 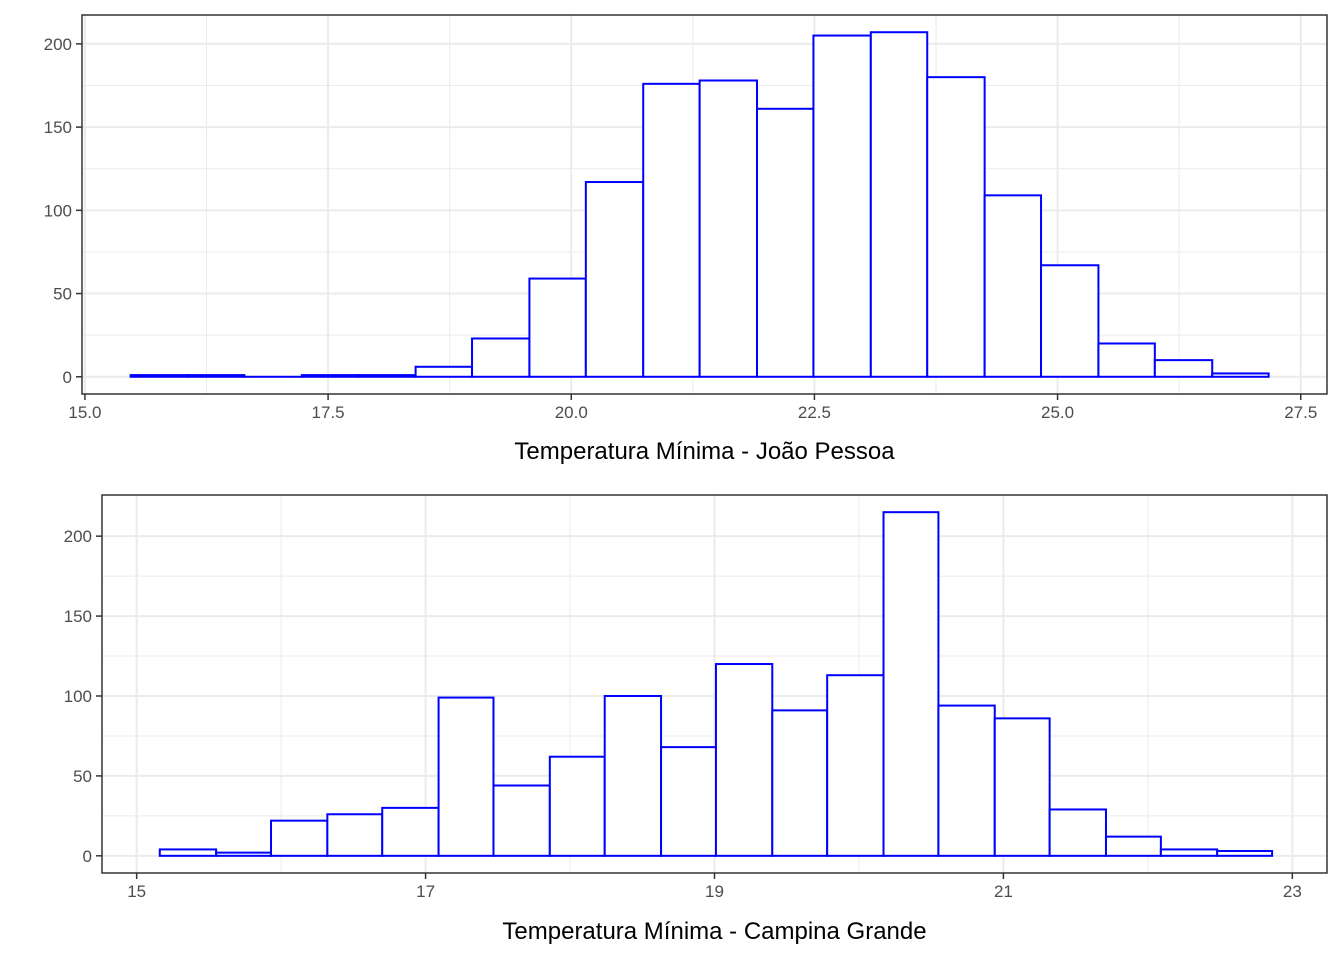 I want to click on x-tick-label: 20.0, so click(x=571, y=412).